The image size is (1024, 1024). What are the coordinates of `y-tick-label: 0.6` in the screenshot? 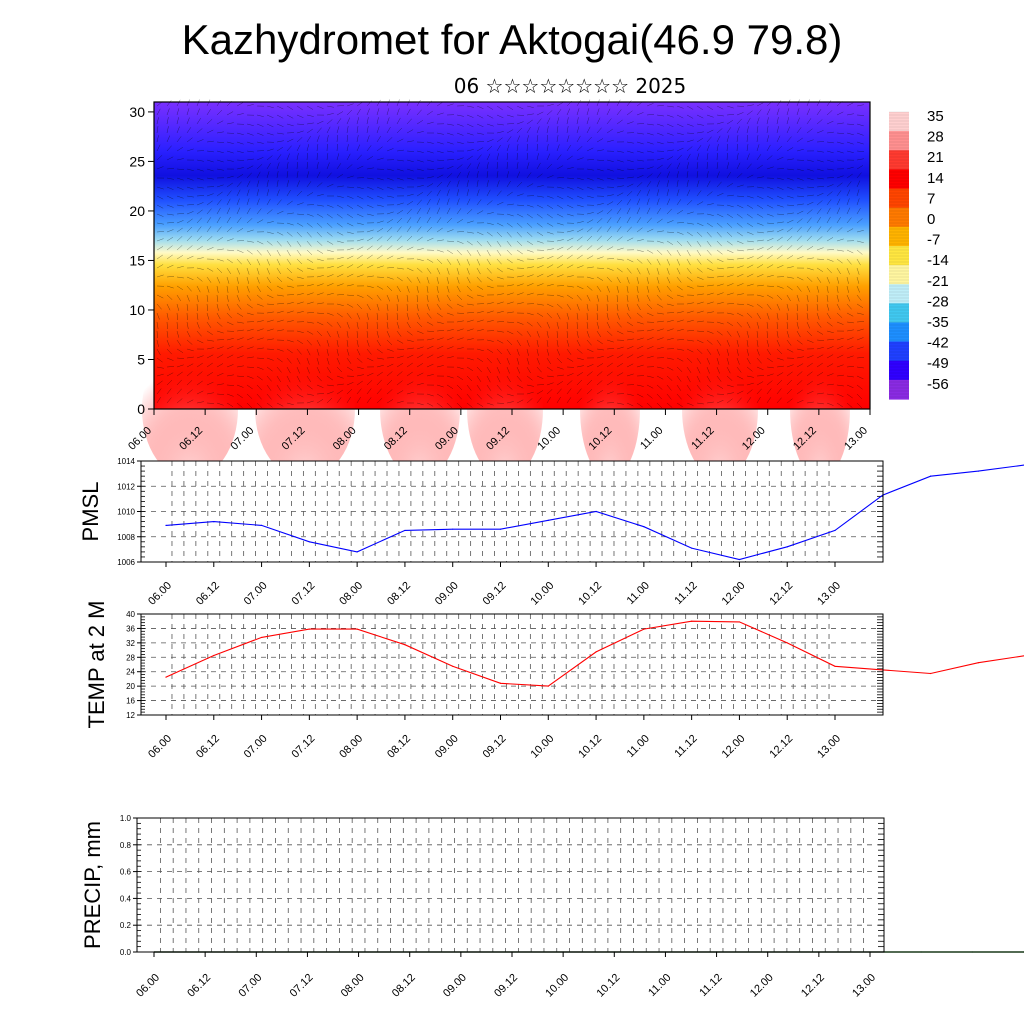 It's located at (126, 872).